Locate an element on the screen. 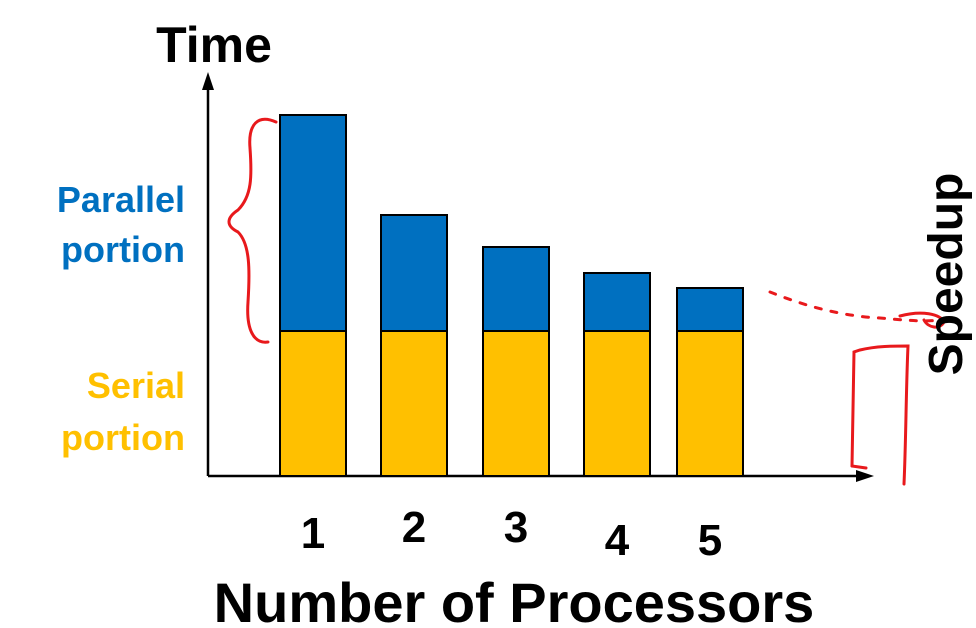 The height and width of the screenshot is (628, 976). legend-parallel-line1: Parallel is located at coordinates (121, 199).